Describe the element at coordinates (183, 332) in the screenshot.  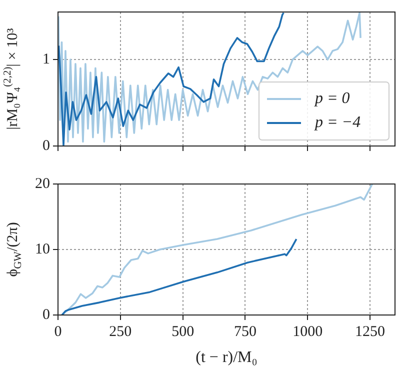
I see `x-tick-label: 500` at that location.